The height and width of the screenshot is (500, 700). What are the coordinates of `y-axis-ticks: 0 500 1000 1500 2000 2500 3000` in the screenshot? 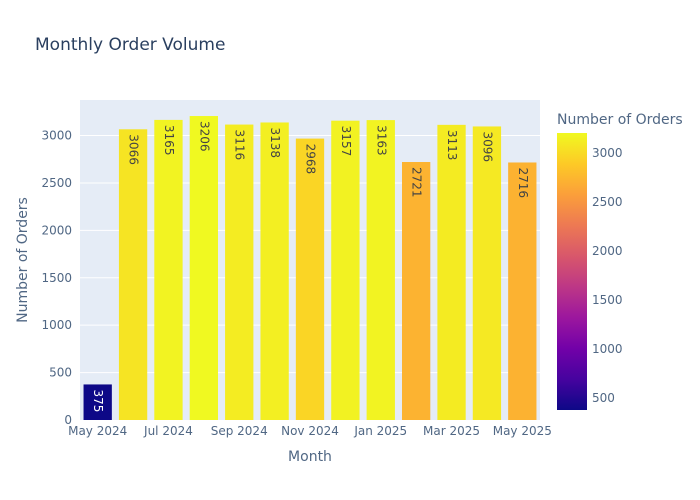 It's located at (56, 278).